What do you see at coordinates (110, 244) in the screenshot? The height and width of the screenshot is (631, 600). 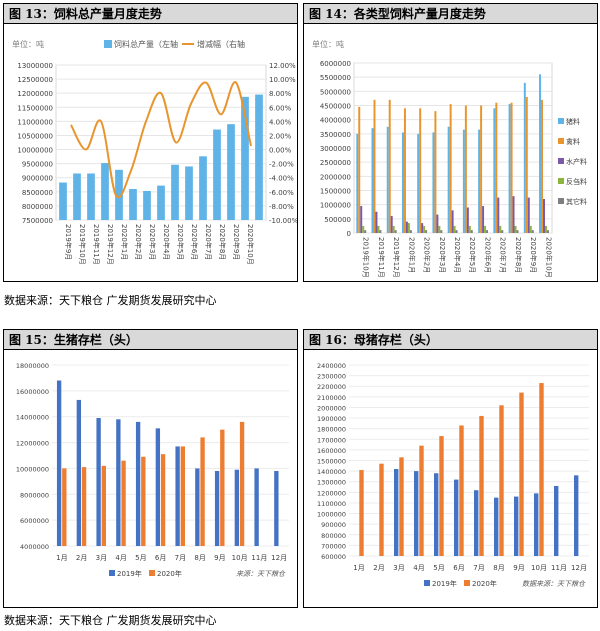 I see `x-tick-label: 2019年12月` at bounding box center [110, 244].